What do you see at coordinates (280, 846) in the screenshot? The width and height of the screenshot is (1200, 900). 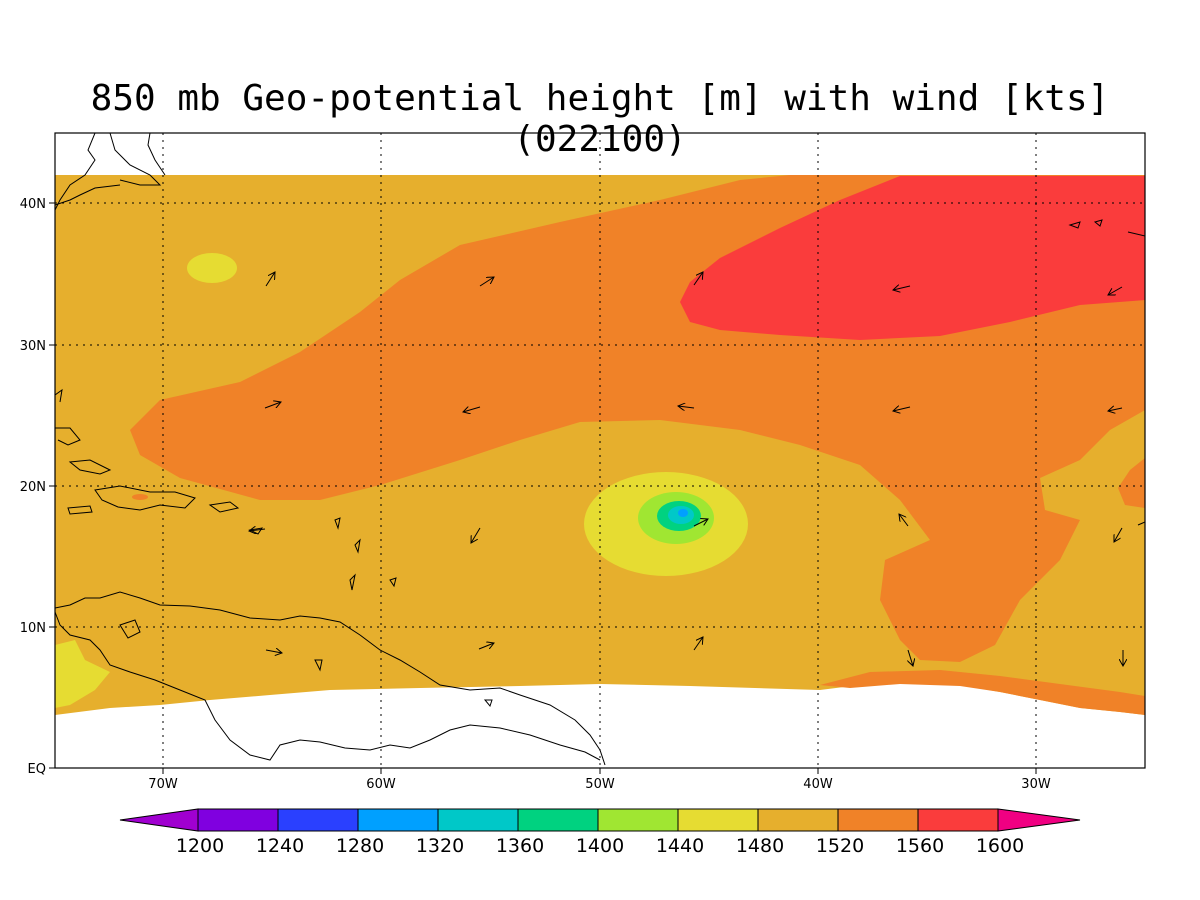 I see `colorbar-label: 1240` at bounding box center [280, 846].